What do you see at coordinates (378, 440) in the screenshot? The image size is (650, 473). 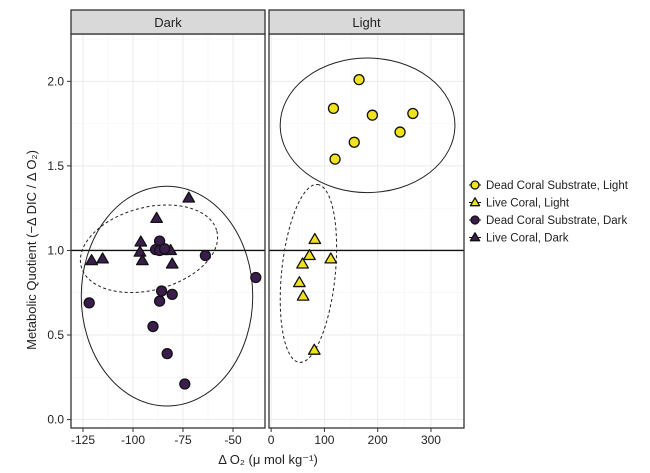 I see `x-tick-label: 200` at bounding box center [378, 440].